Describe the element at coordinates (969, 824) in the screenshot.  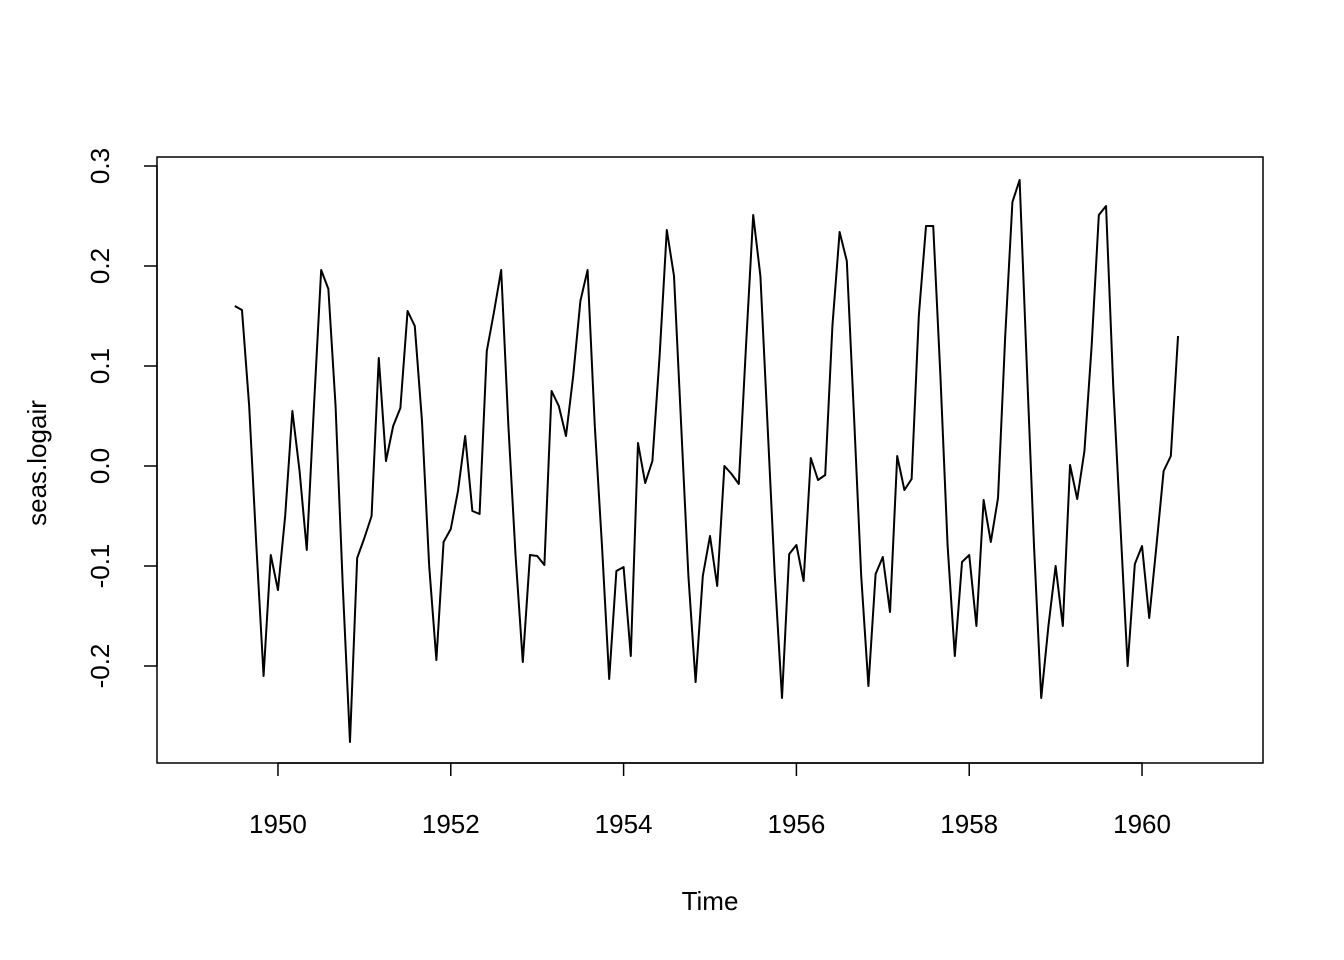
I see `x-tick-label: 1958` at that location.